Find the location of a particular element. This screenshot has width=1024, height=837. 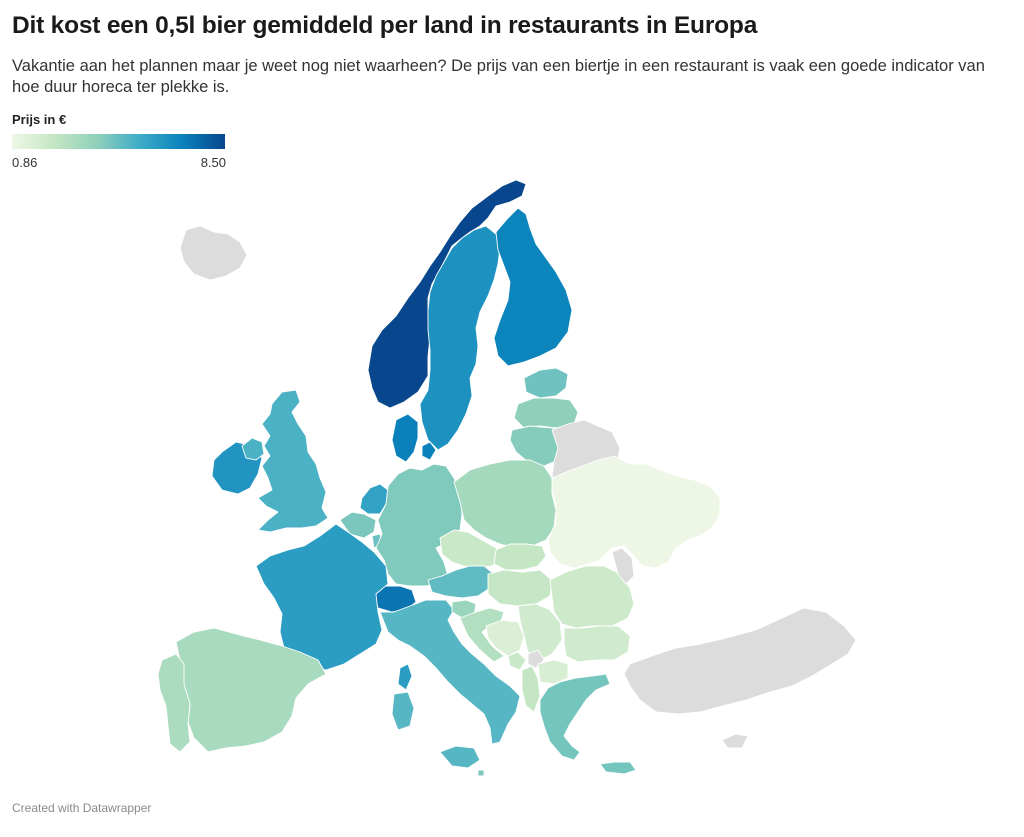

country-germany is located at coordinates (419, 525).